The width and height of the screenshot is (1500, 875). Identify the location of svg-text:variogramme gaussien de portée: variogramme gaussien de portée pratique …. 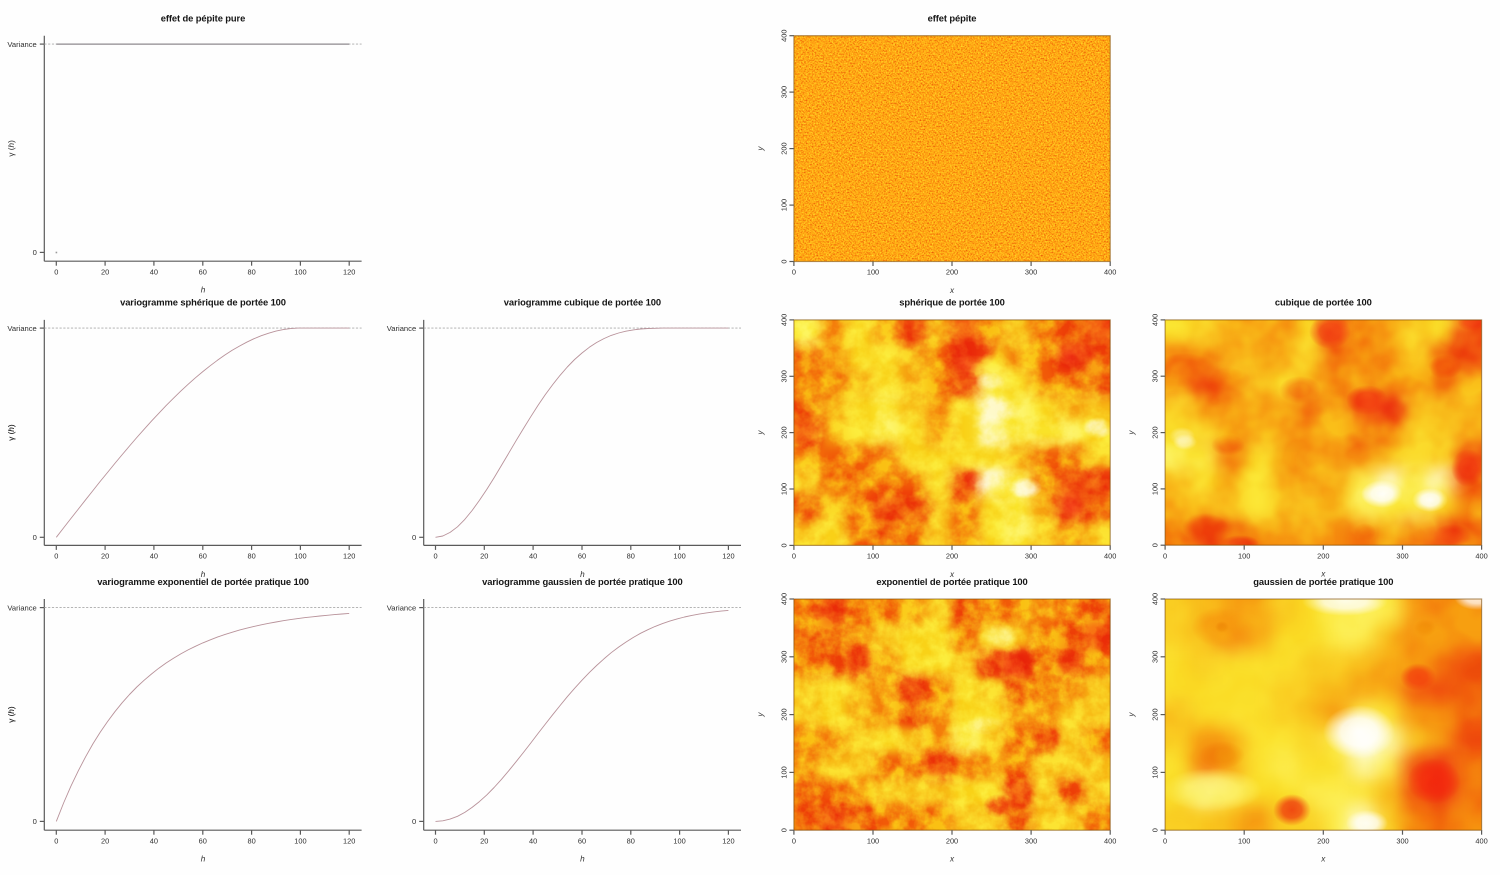
(582, 581).